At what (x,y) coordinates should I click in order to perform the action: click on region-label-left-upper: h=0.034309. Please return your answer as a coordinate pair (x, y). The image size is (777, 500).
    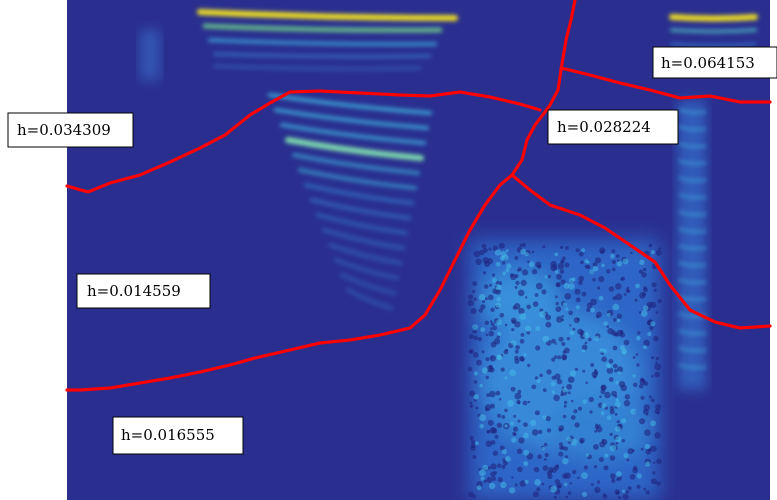
    Looking at the image, I should click on (70, 130).